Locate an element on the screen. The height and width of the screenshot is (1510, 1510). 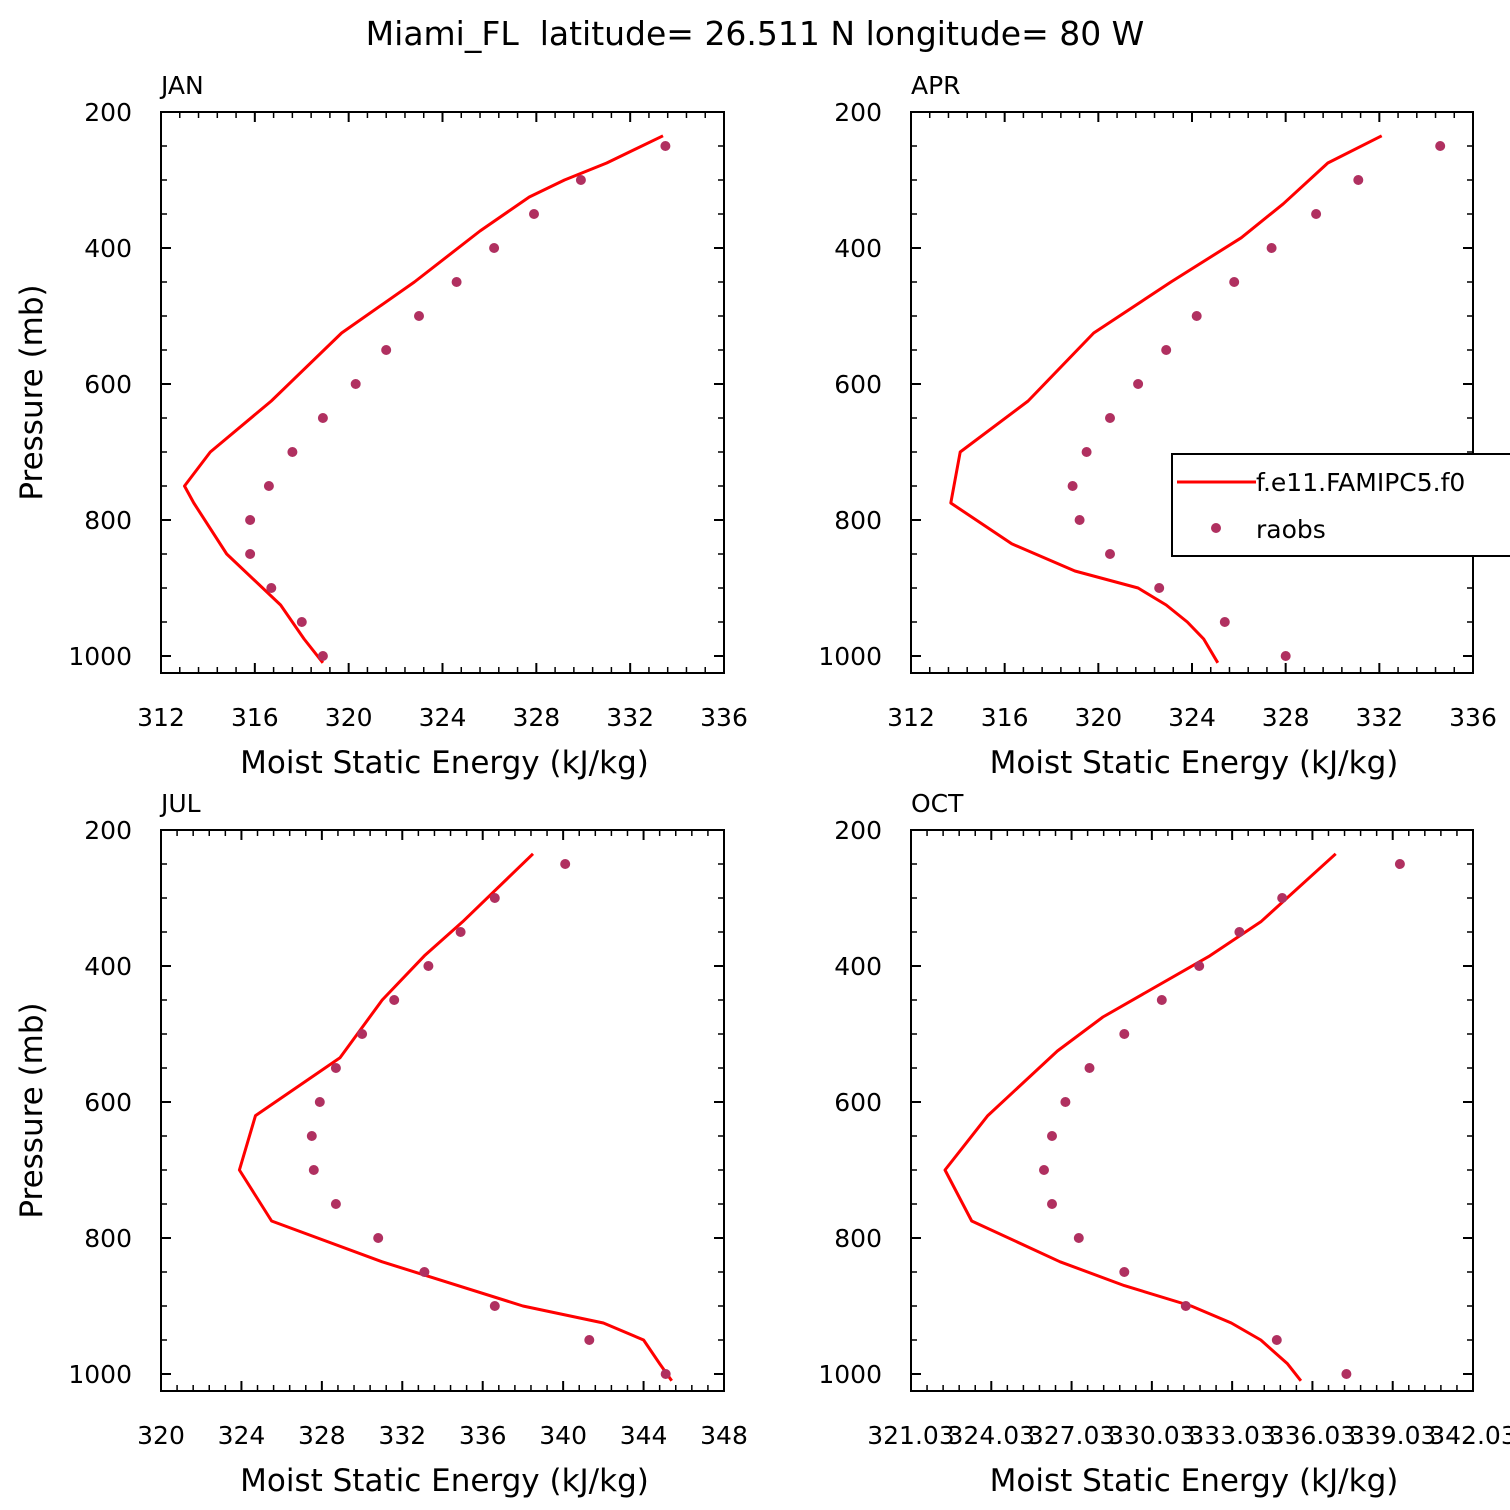
x-tick-label: 324 is located at coordinates (443, 717).